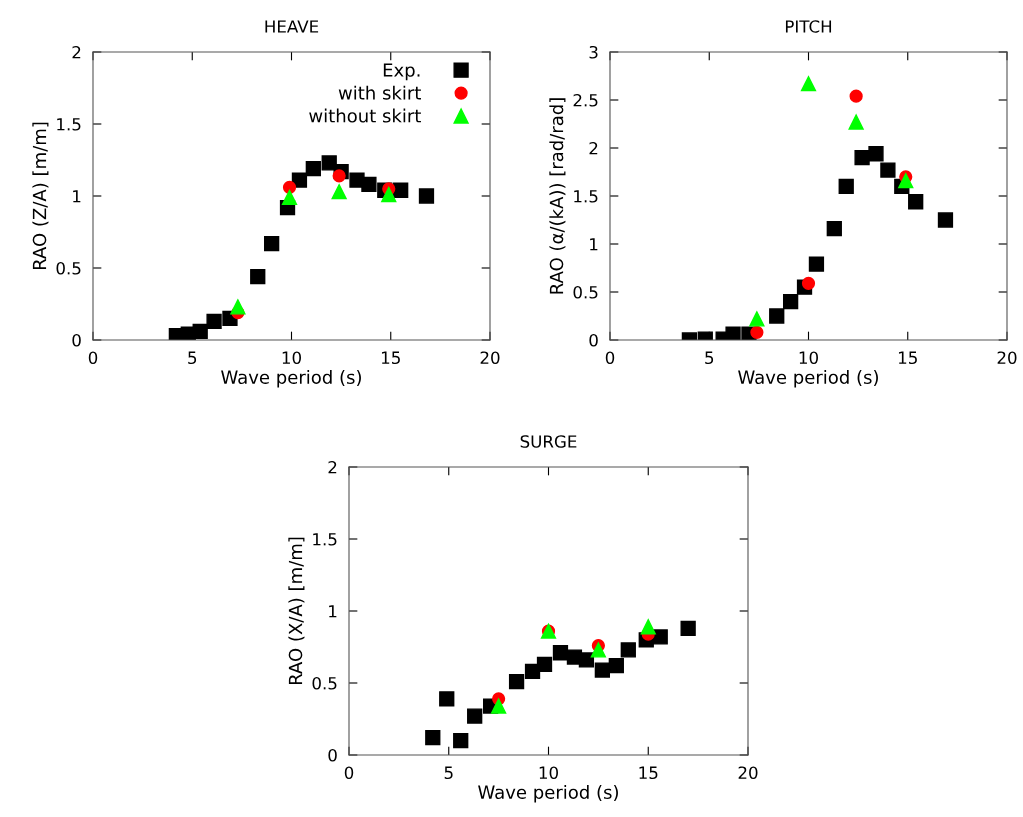 The height and width of the screenshot is (817, 1023). What do you see at coordinates (548, 441) in the screenshot?
I see `chart-title: SURGE` at bounding box center [548, 441].